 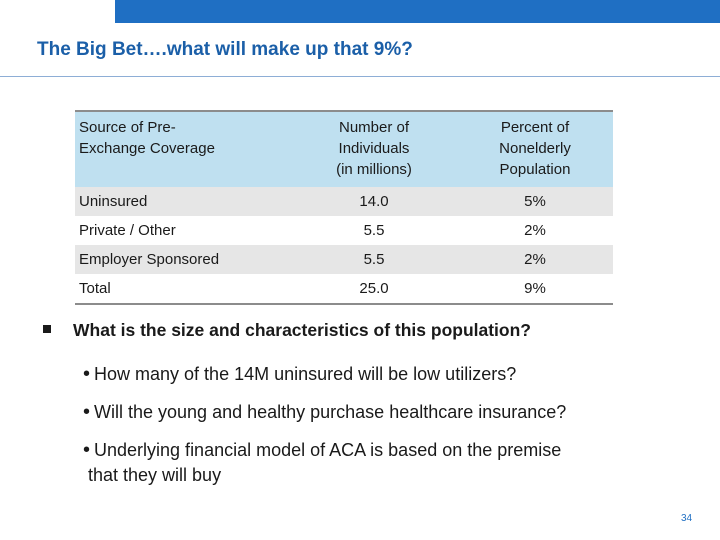 I want to click on slide-title: The Big Bet….what will make up that 9%?, so click(x=225, y=49).